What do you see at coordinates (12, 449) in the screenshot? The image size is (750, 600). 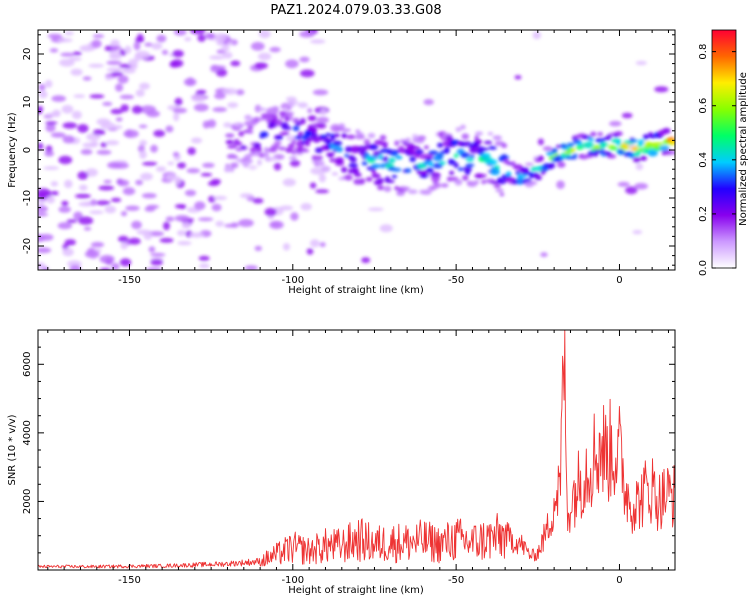 I see `snr-ylabel: SNR (10 * v/v)` at bounding box center [12, 449].